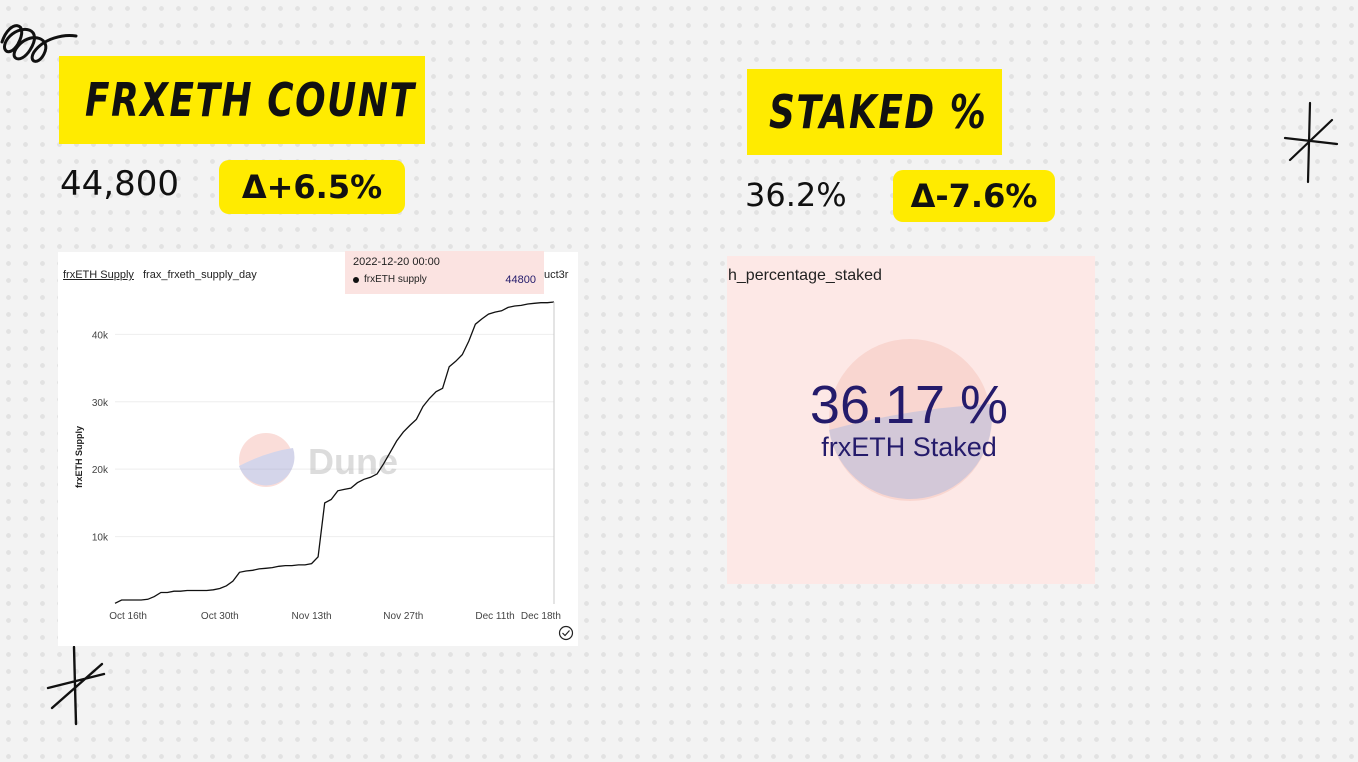 The image size is (1358, 762). What do you see at coordinates (199, 275) in the screenshot?
I see `chart-subtitle: frax_frxeth_supply_day` at bounding box center [199, 275].